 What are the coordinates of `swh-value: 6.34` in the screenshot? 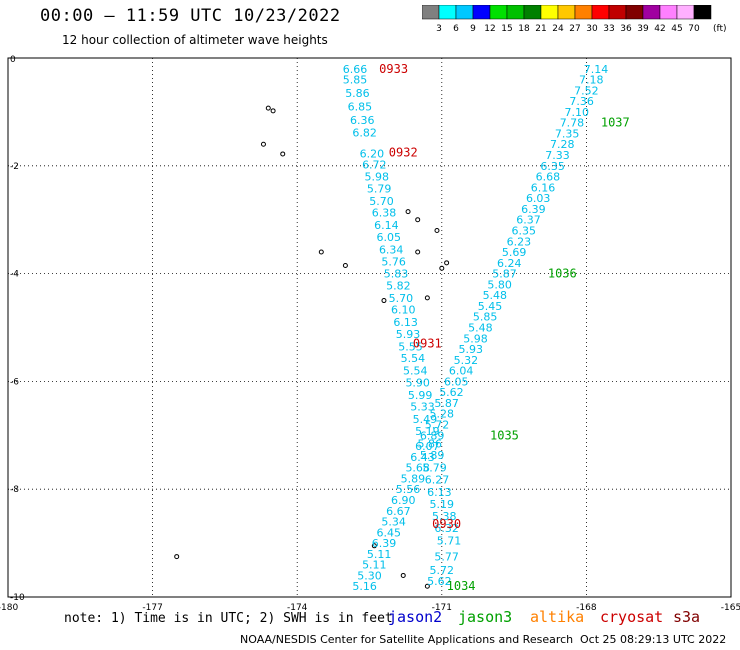 It's located at (391, 249).